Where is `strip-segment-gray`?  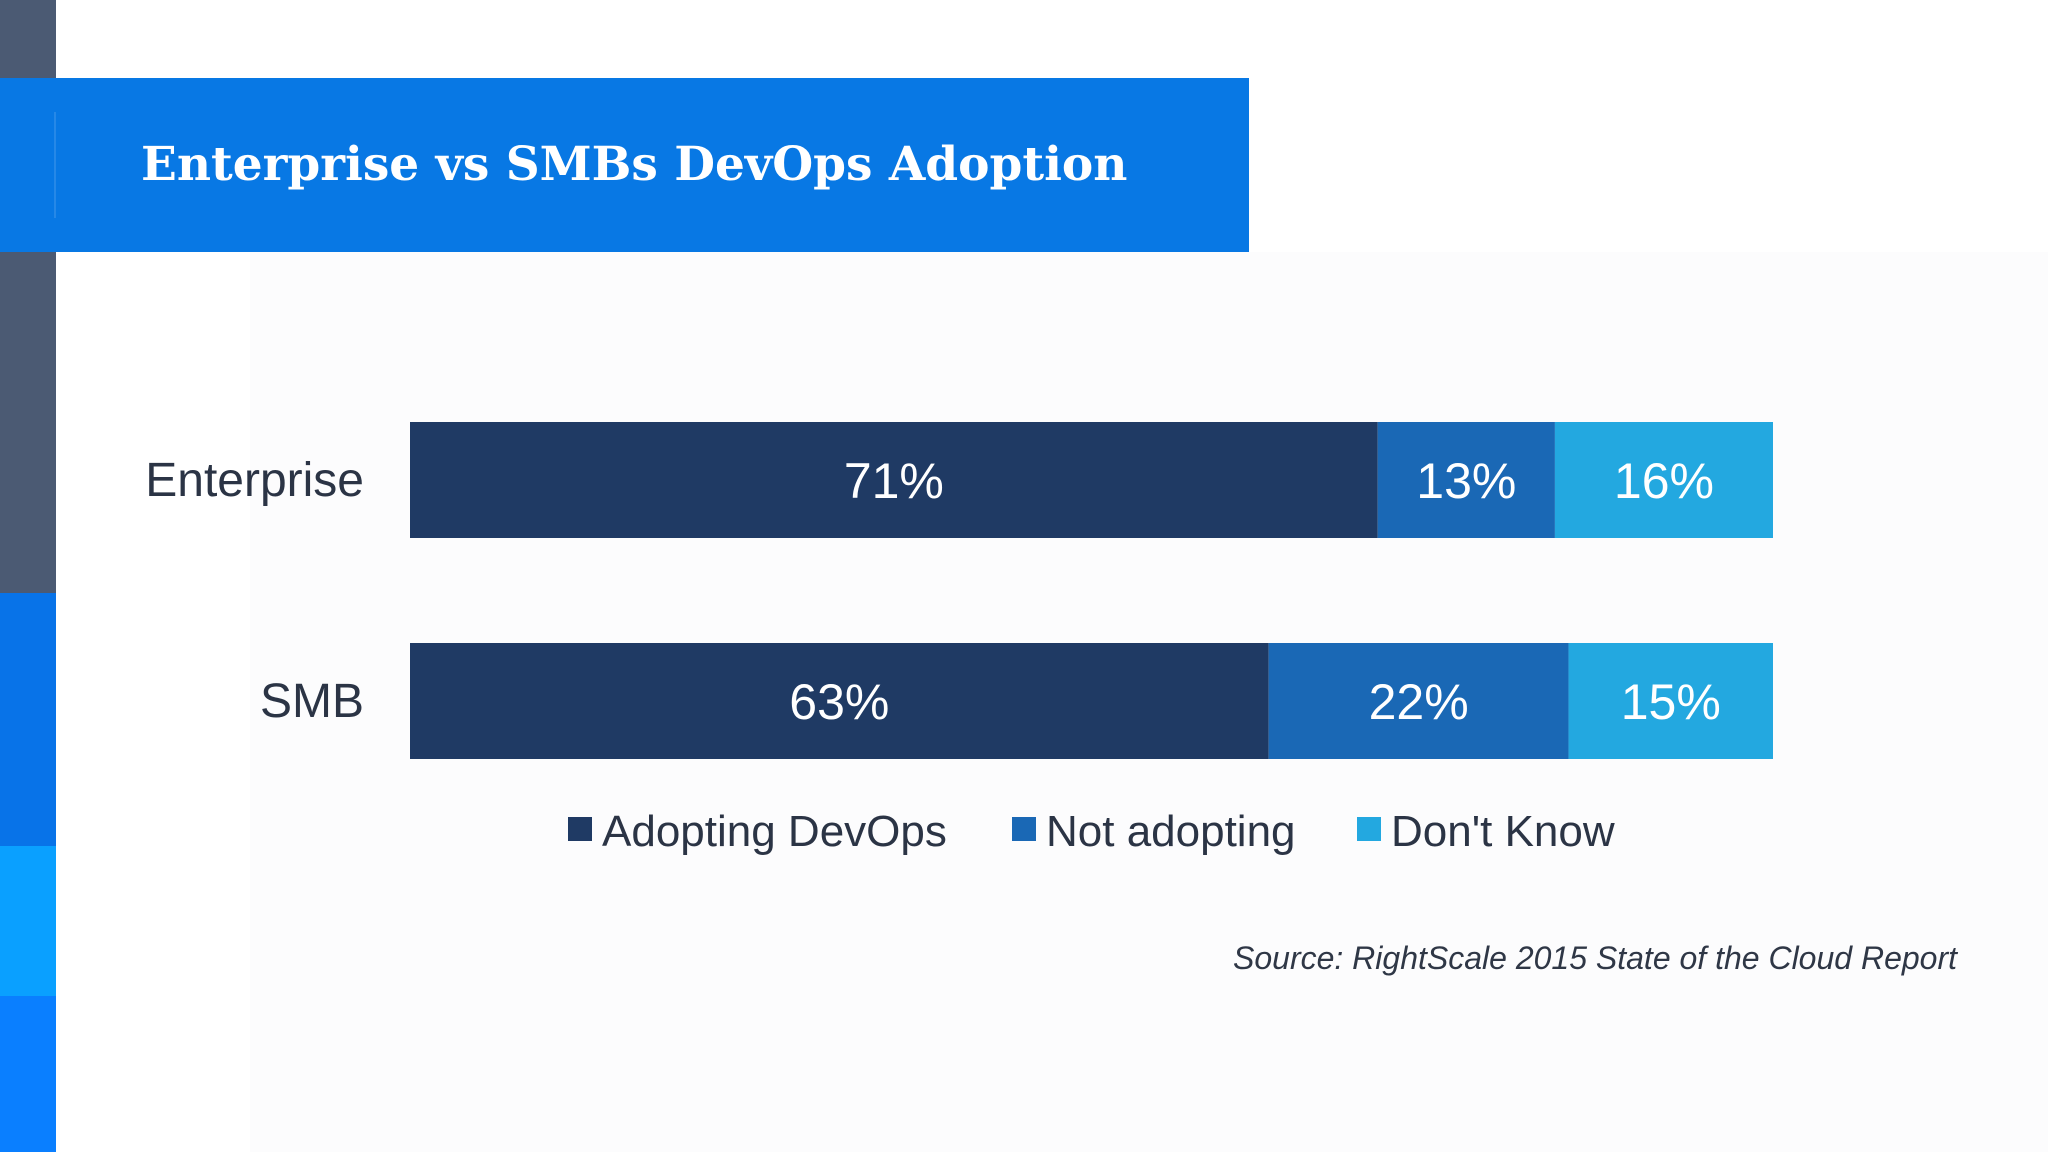 strip-segment-gray is located at coordinates (28, 422).